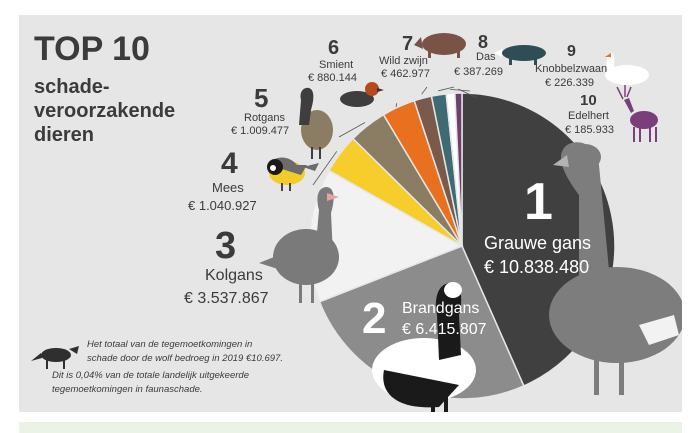 The width and height of the screenshot is (698, 433). Describe the element at coordinates (537, 267) in the screenshot. I see `rank-1-value: € 10.838.480` at that location.